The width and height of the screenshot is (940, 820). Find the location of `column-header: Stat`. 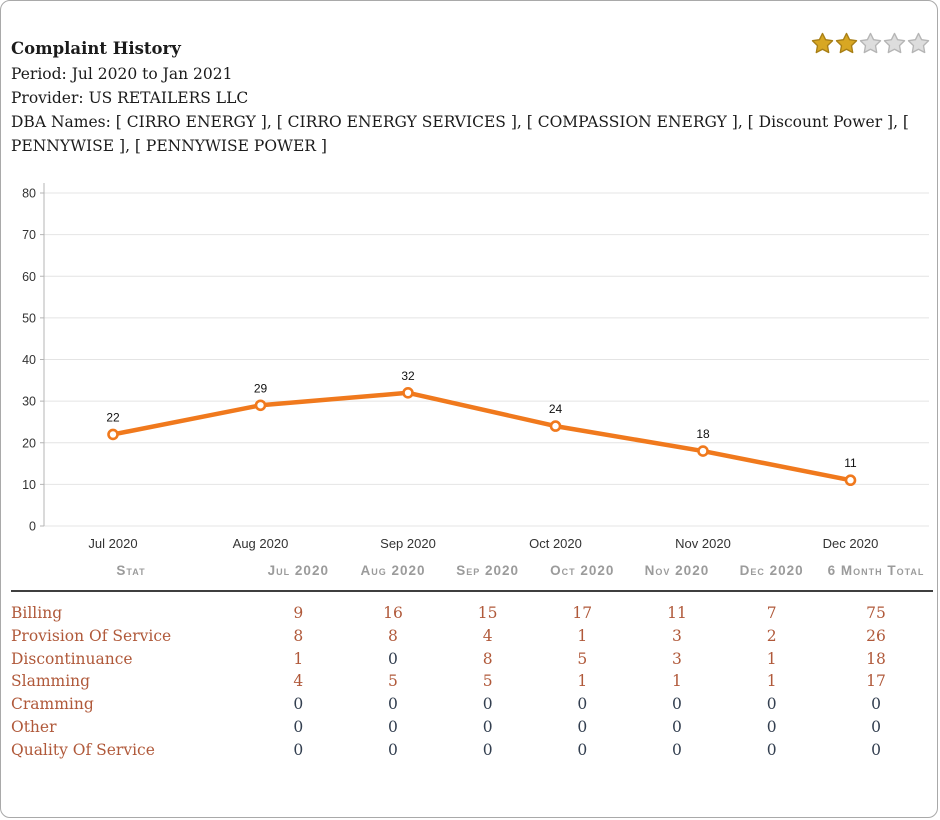

column-header: Stat is located at coordinates (131, 574).